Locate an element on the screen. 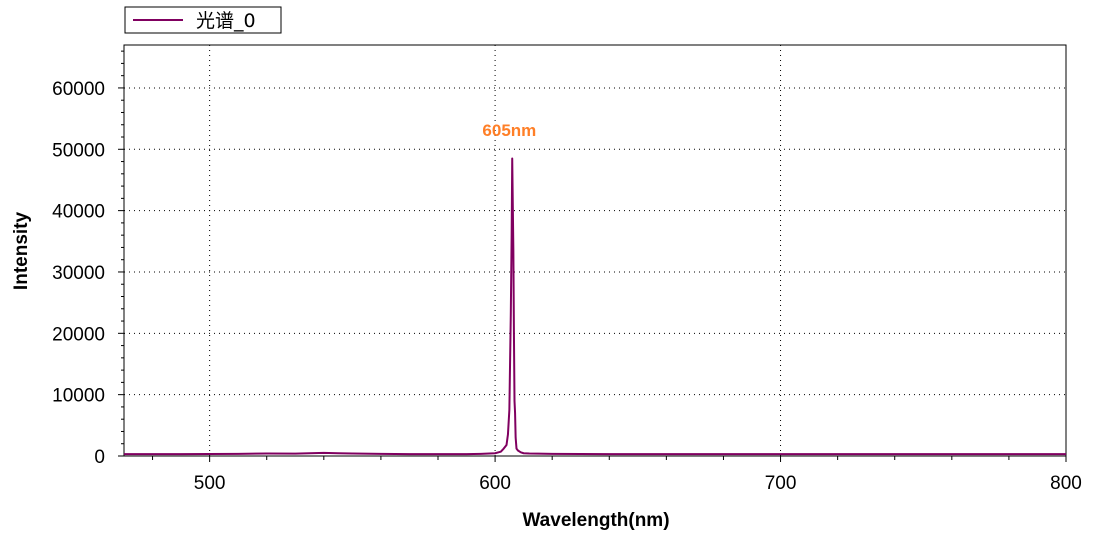 The image size is (1098, 542). y-axis-tick-labels: 0 10000 20000 30000 40000 50000 60000 is located at coordinates (78, 273).